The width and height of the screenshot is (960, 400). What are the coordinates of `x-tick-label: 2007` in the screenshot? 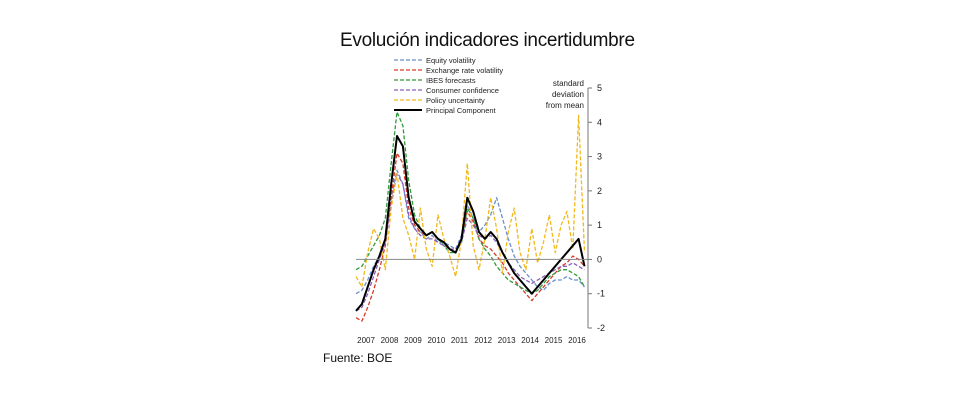 It's located at (366, 340).